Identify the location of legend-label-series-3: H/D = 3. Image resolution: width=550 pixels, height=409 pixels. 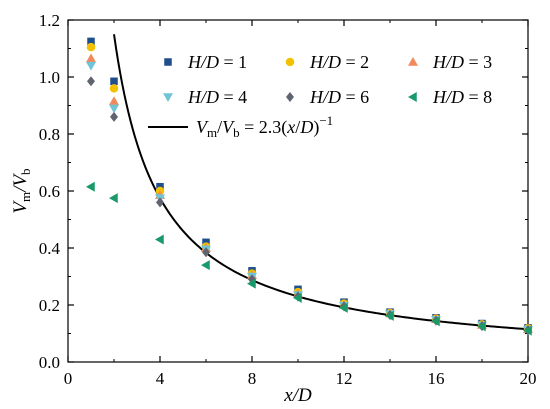
(462, 62).